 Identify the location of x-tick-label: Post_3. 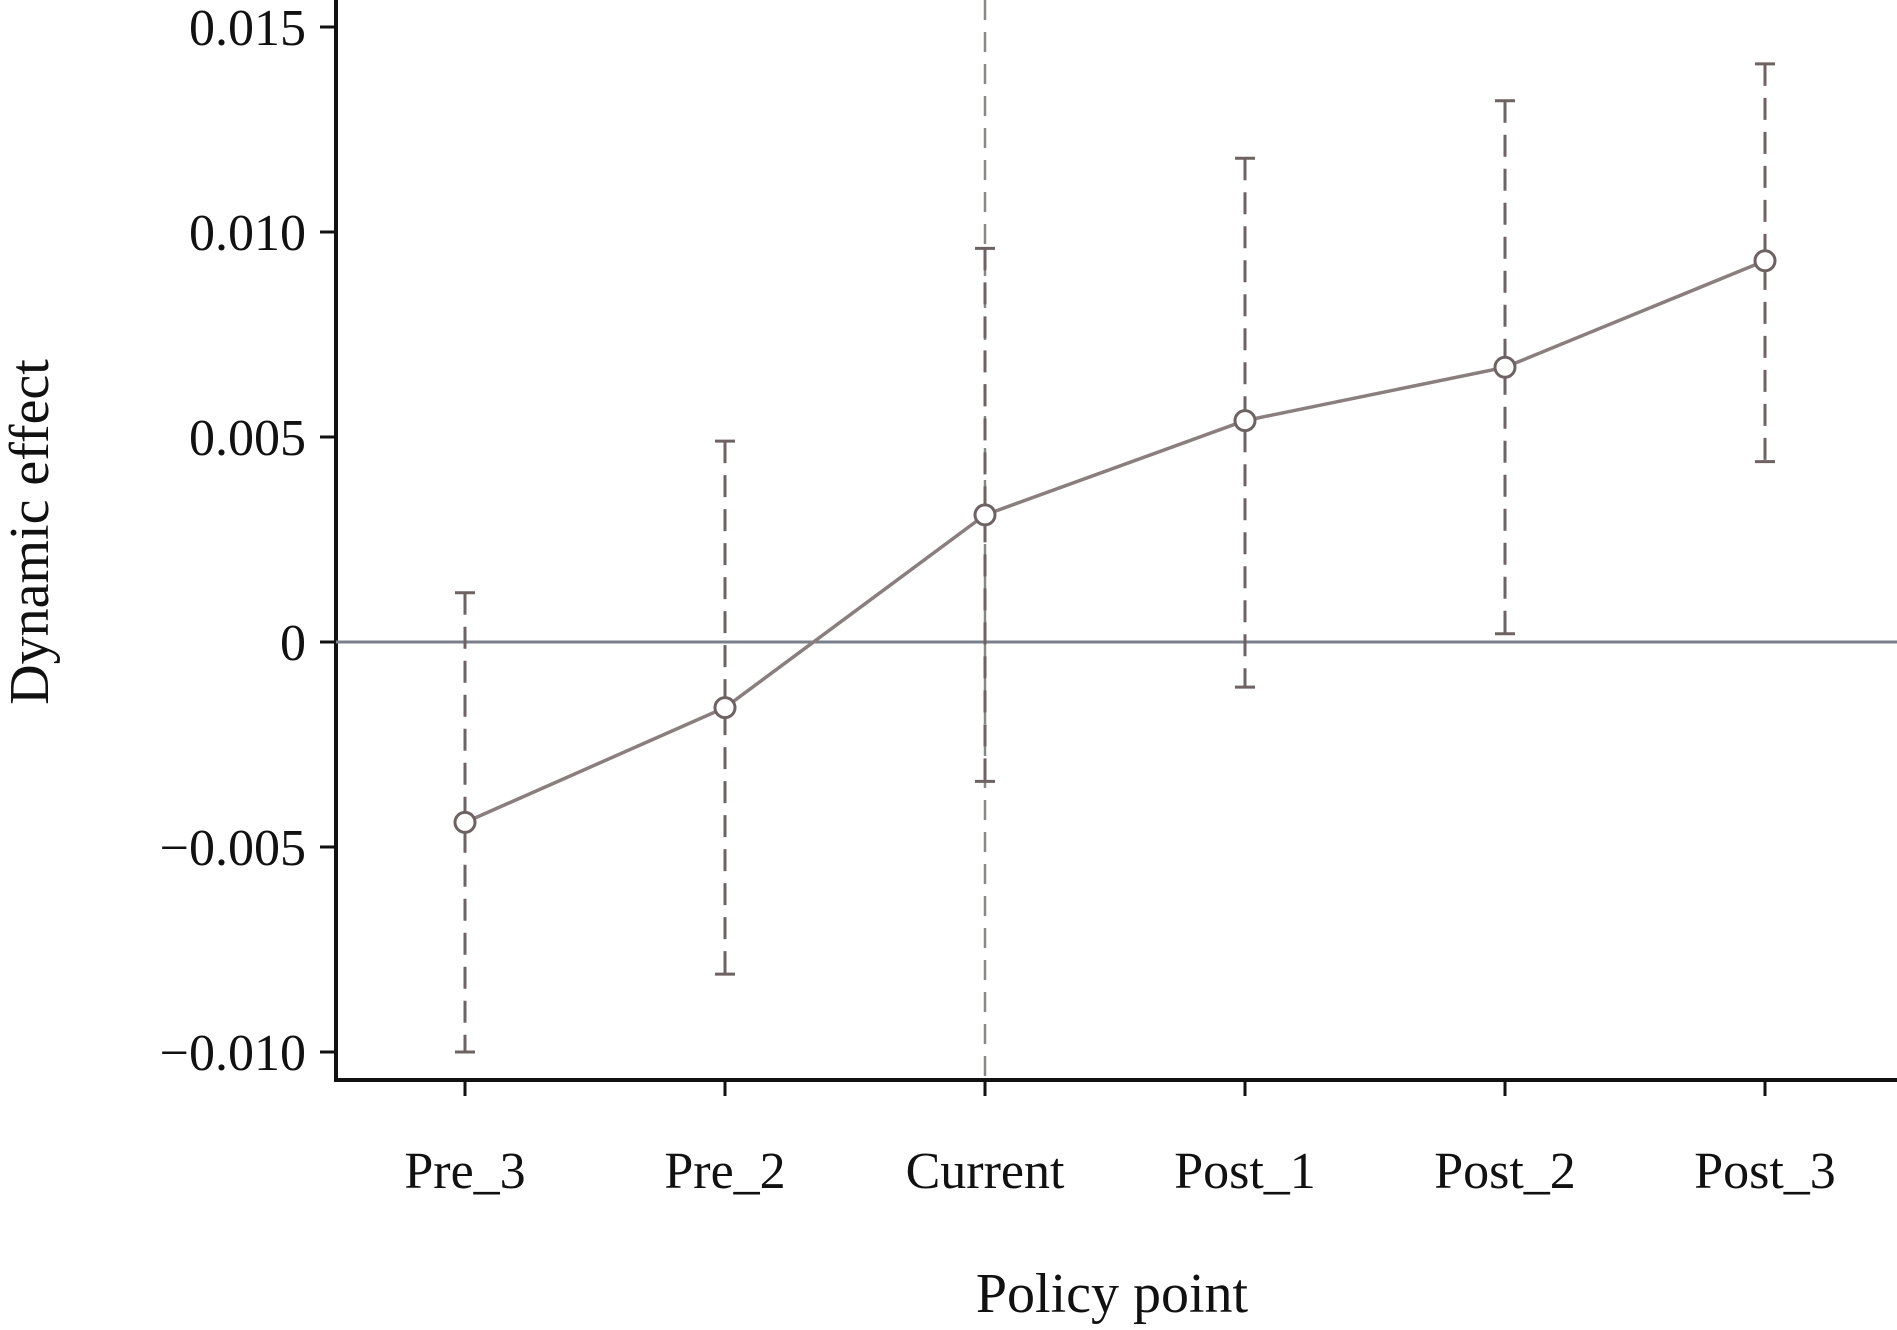
(1765, 1171).